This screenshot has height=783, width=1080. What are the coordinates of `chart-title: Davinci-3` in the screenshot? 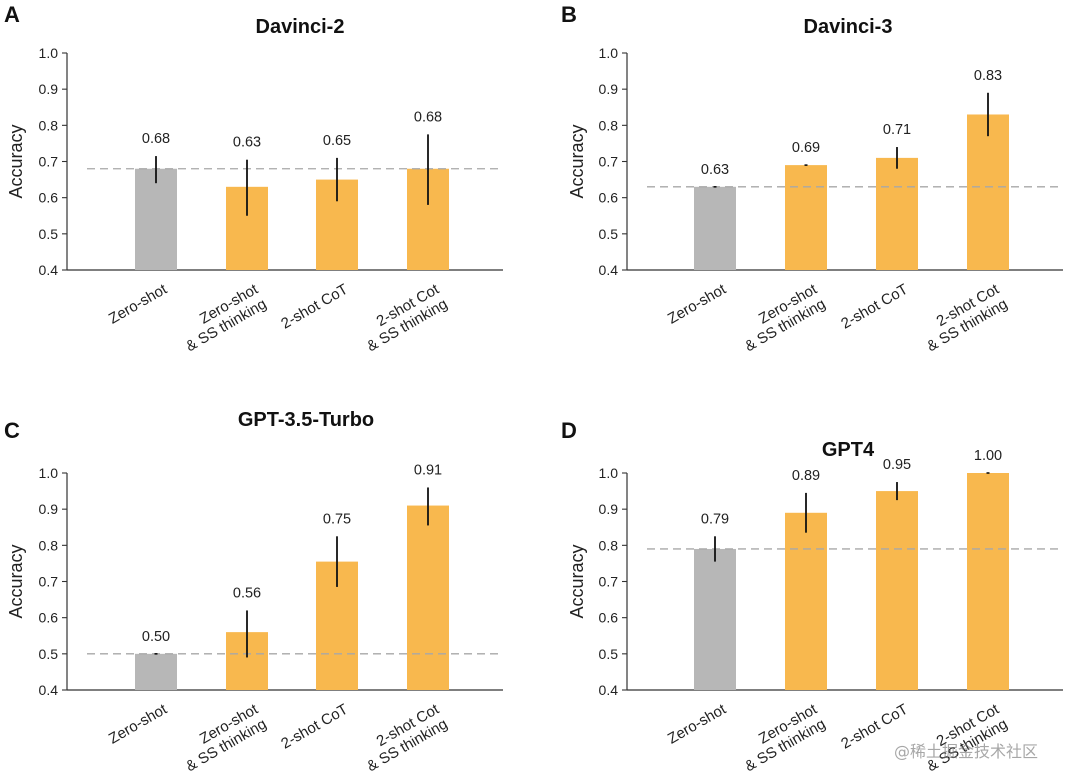 It's located at (848, 27).